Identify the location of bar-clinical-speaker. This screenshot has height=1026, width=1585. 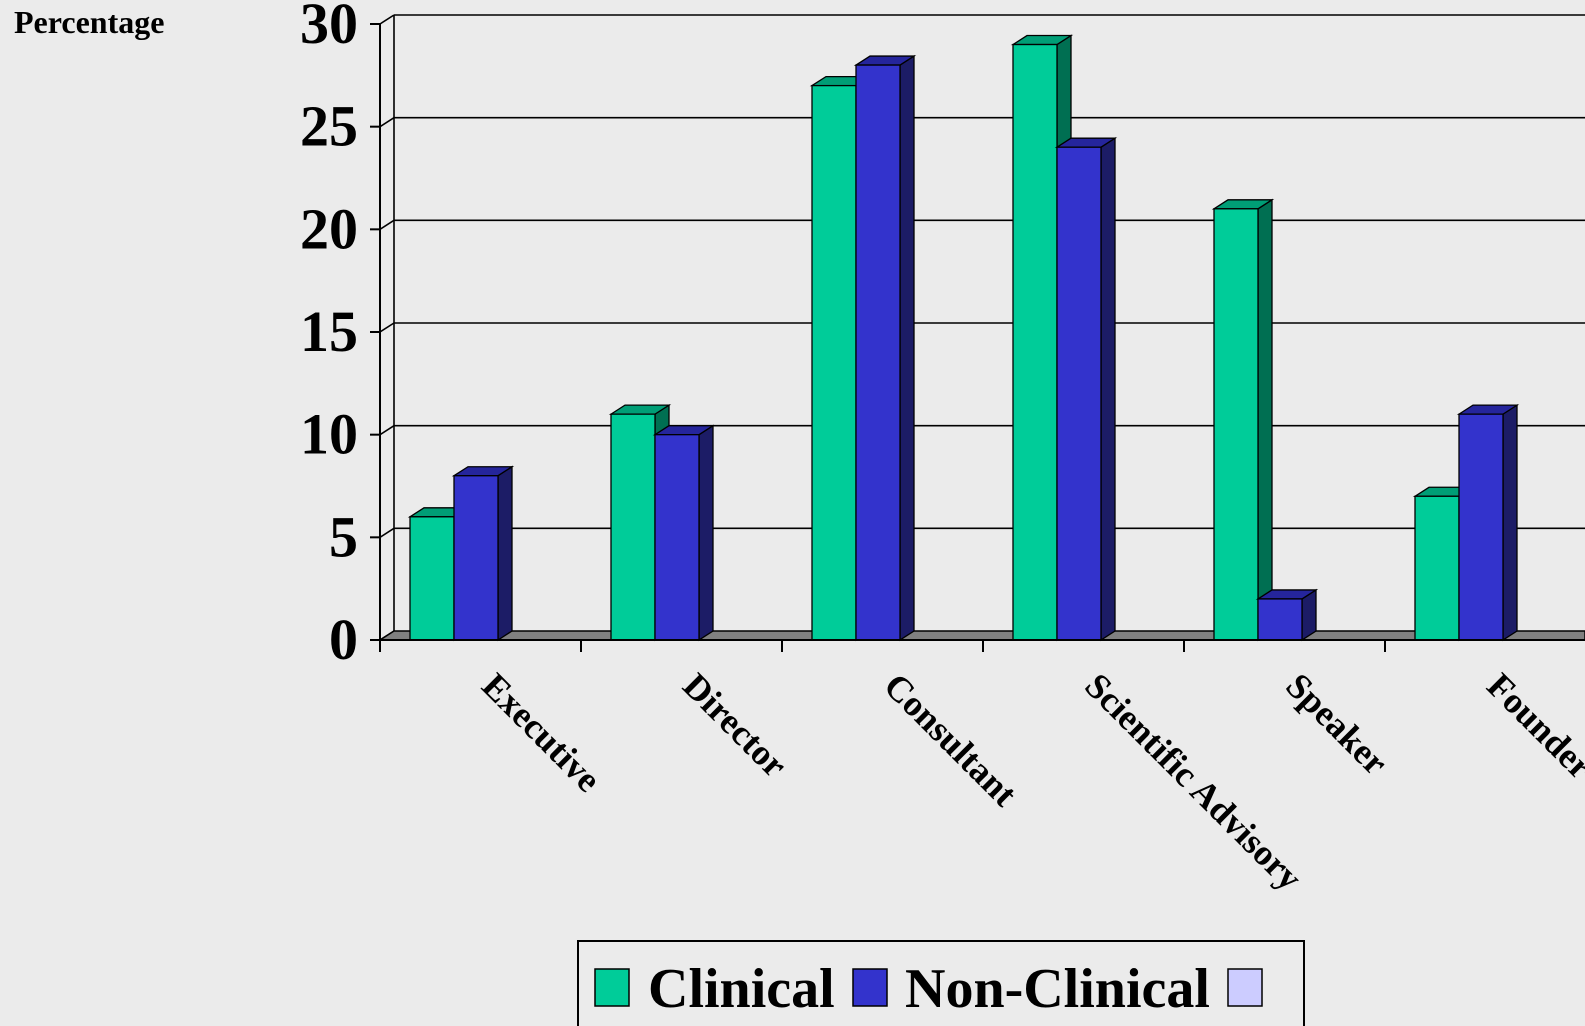
(1243, 420).